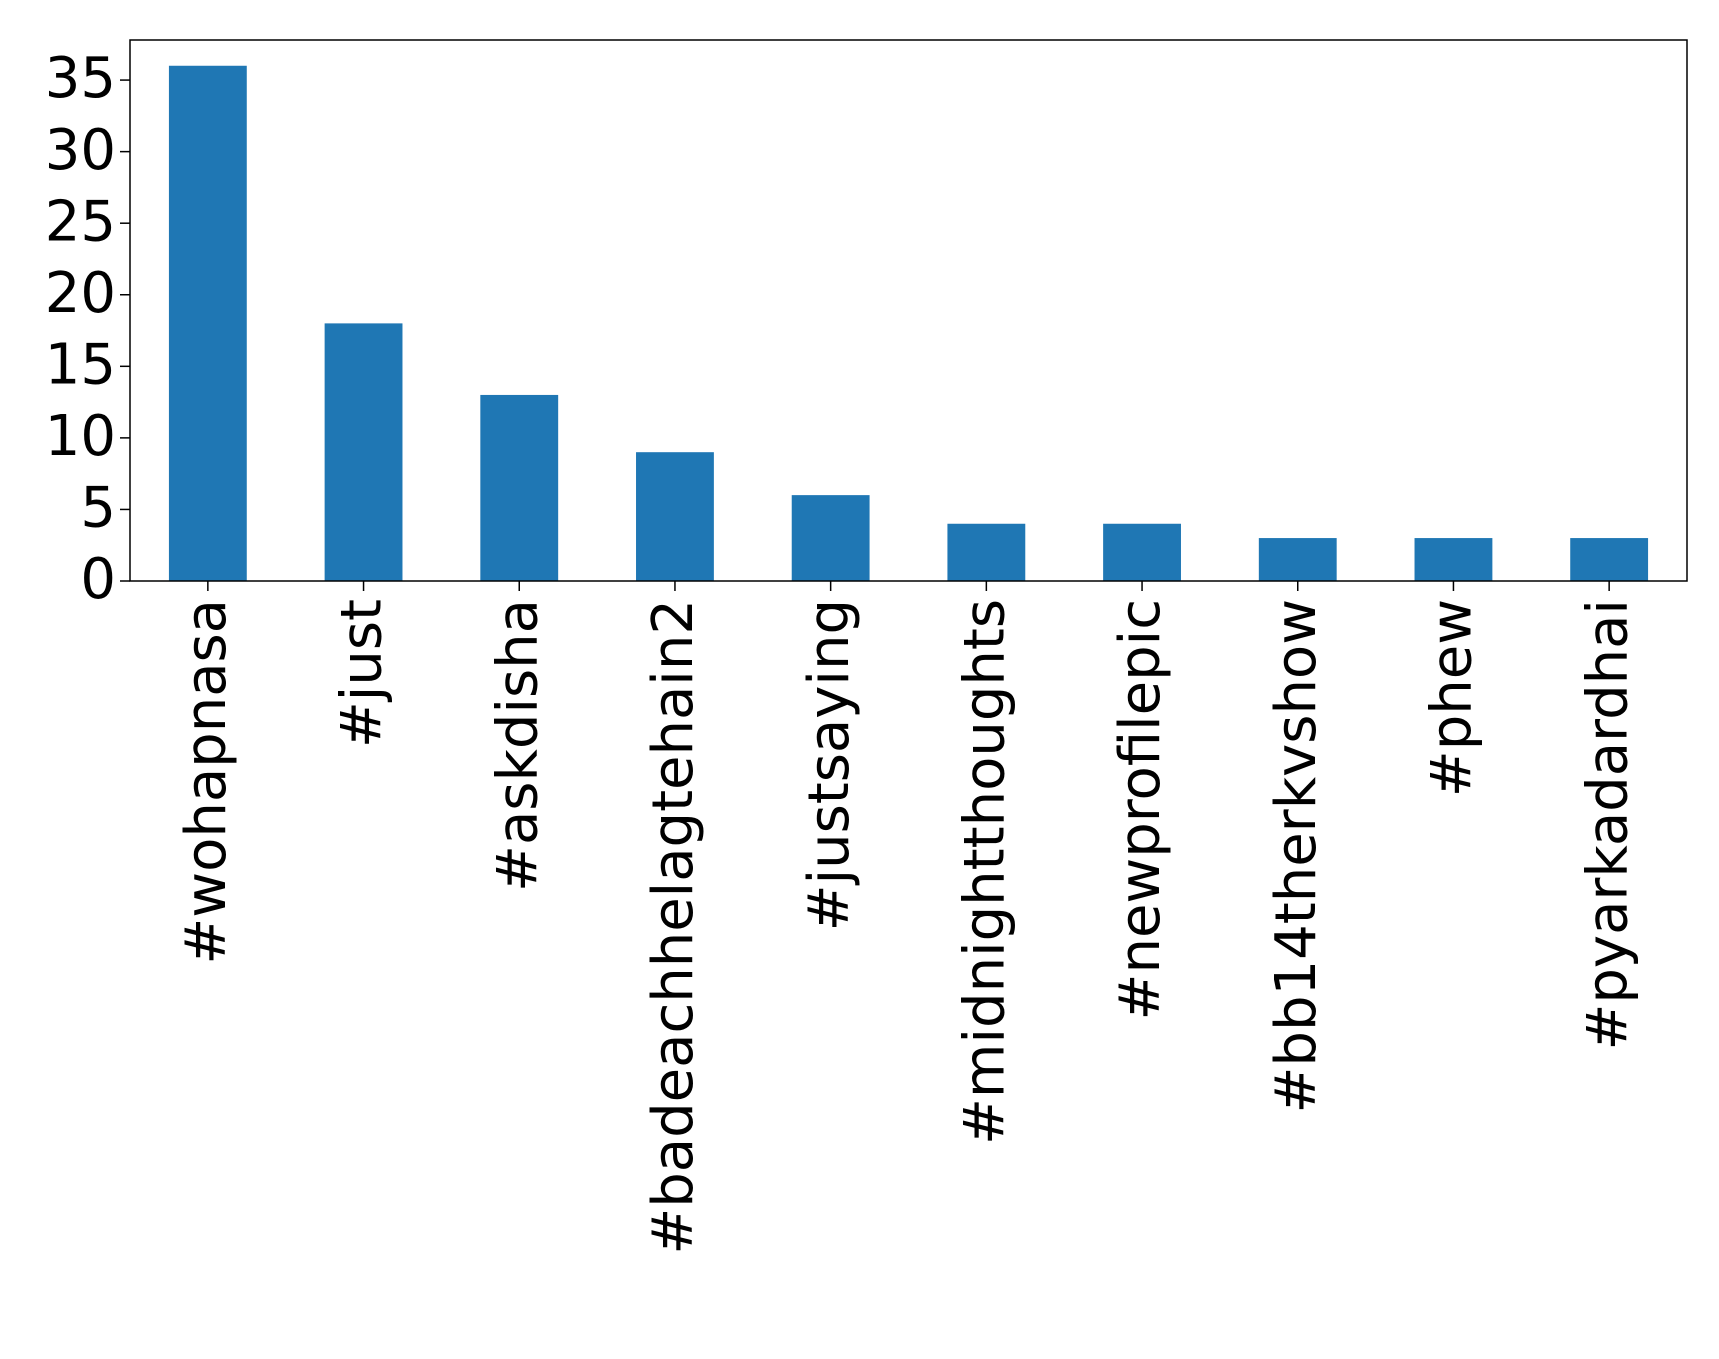  Describe the element at coordinates (1140, 809) in the screenshot. I see `x-tick-label: #newprofilepic` at that location.